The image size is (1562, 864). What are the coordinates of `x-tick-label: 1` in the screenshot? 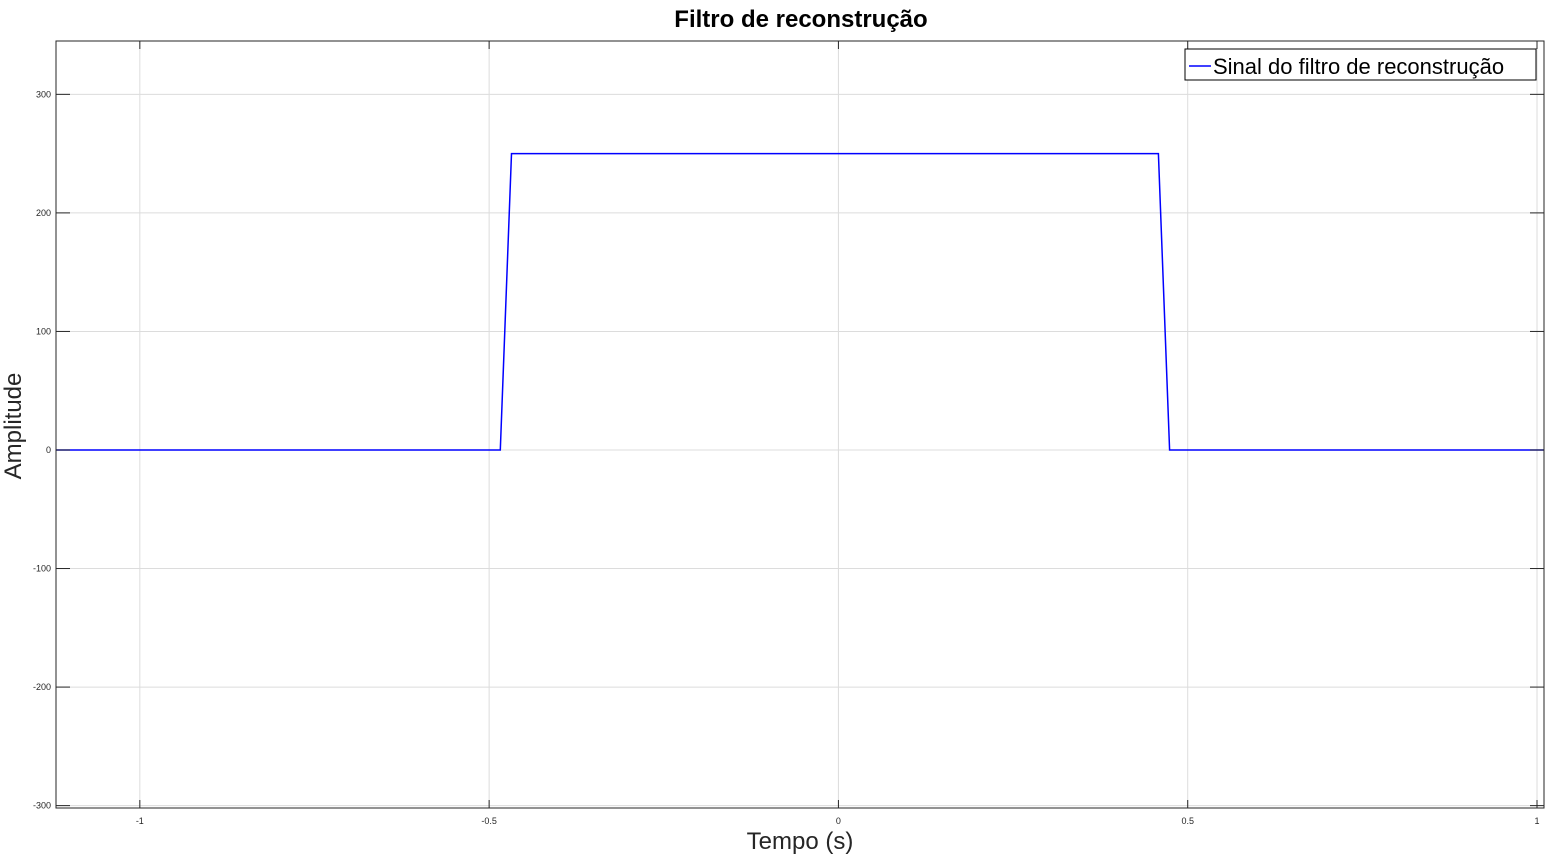 It's located at (1537, 821).